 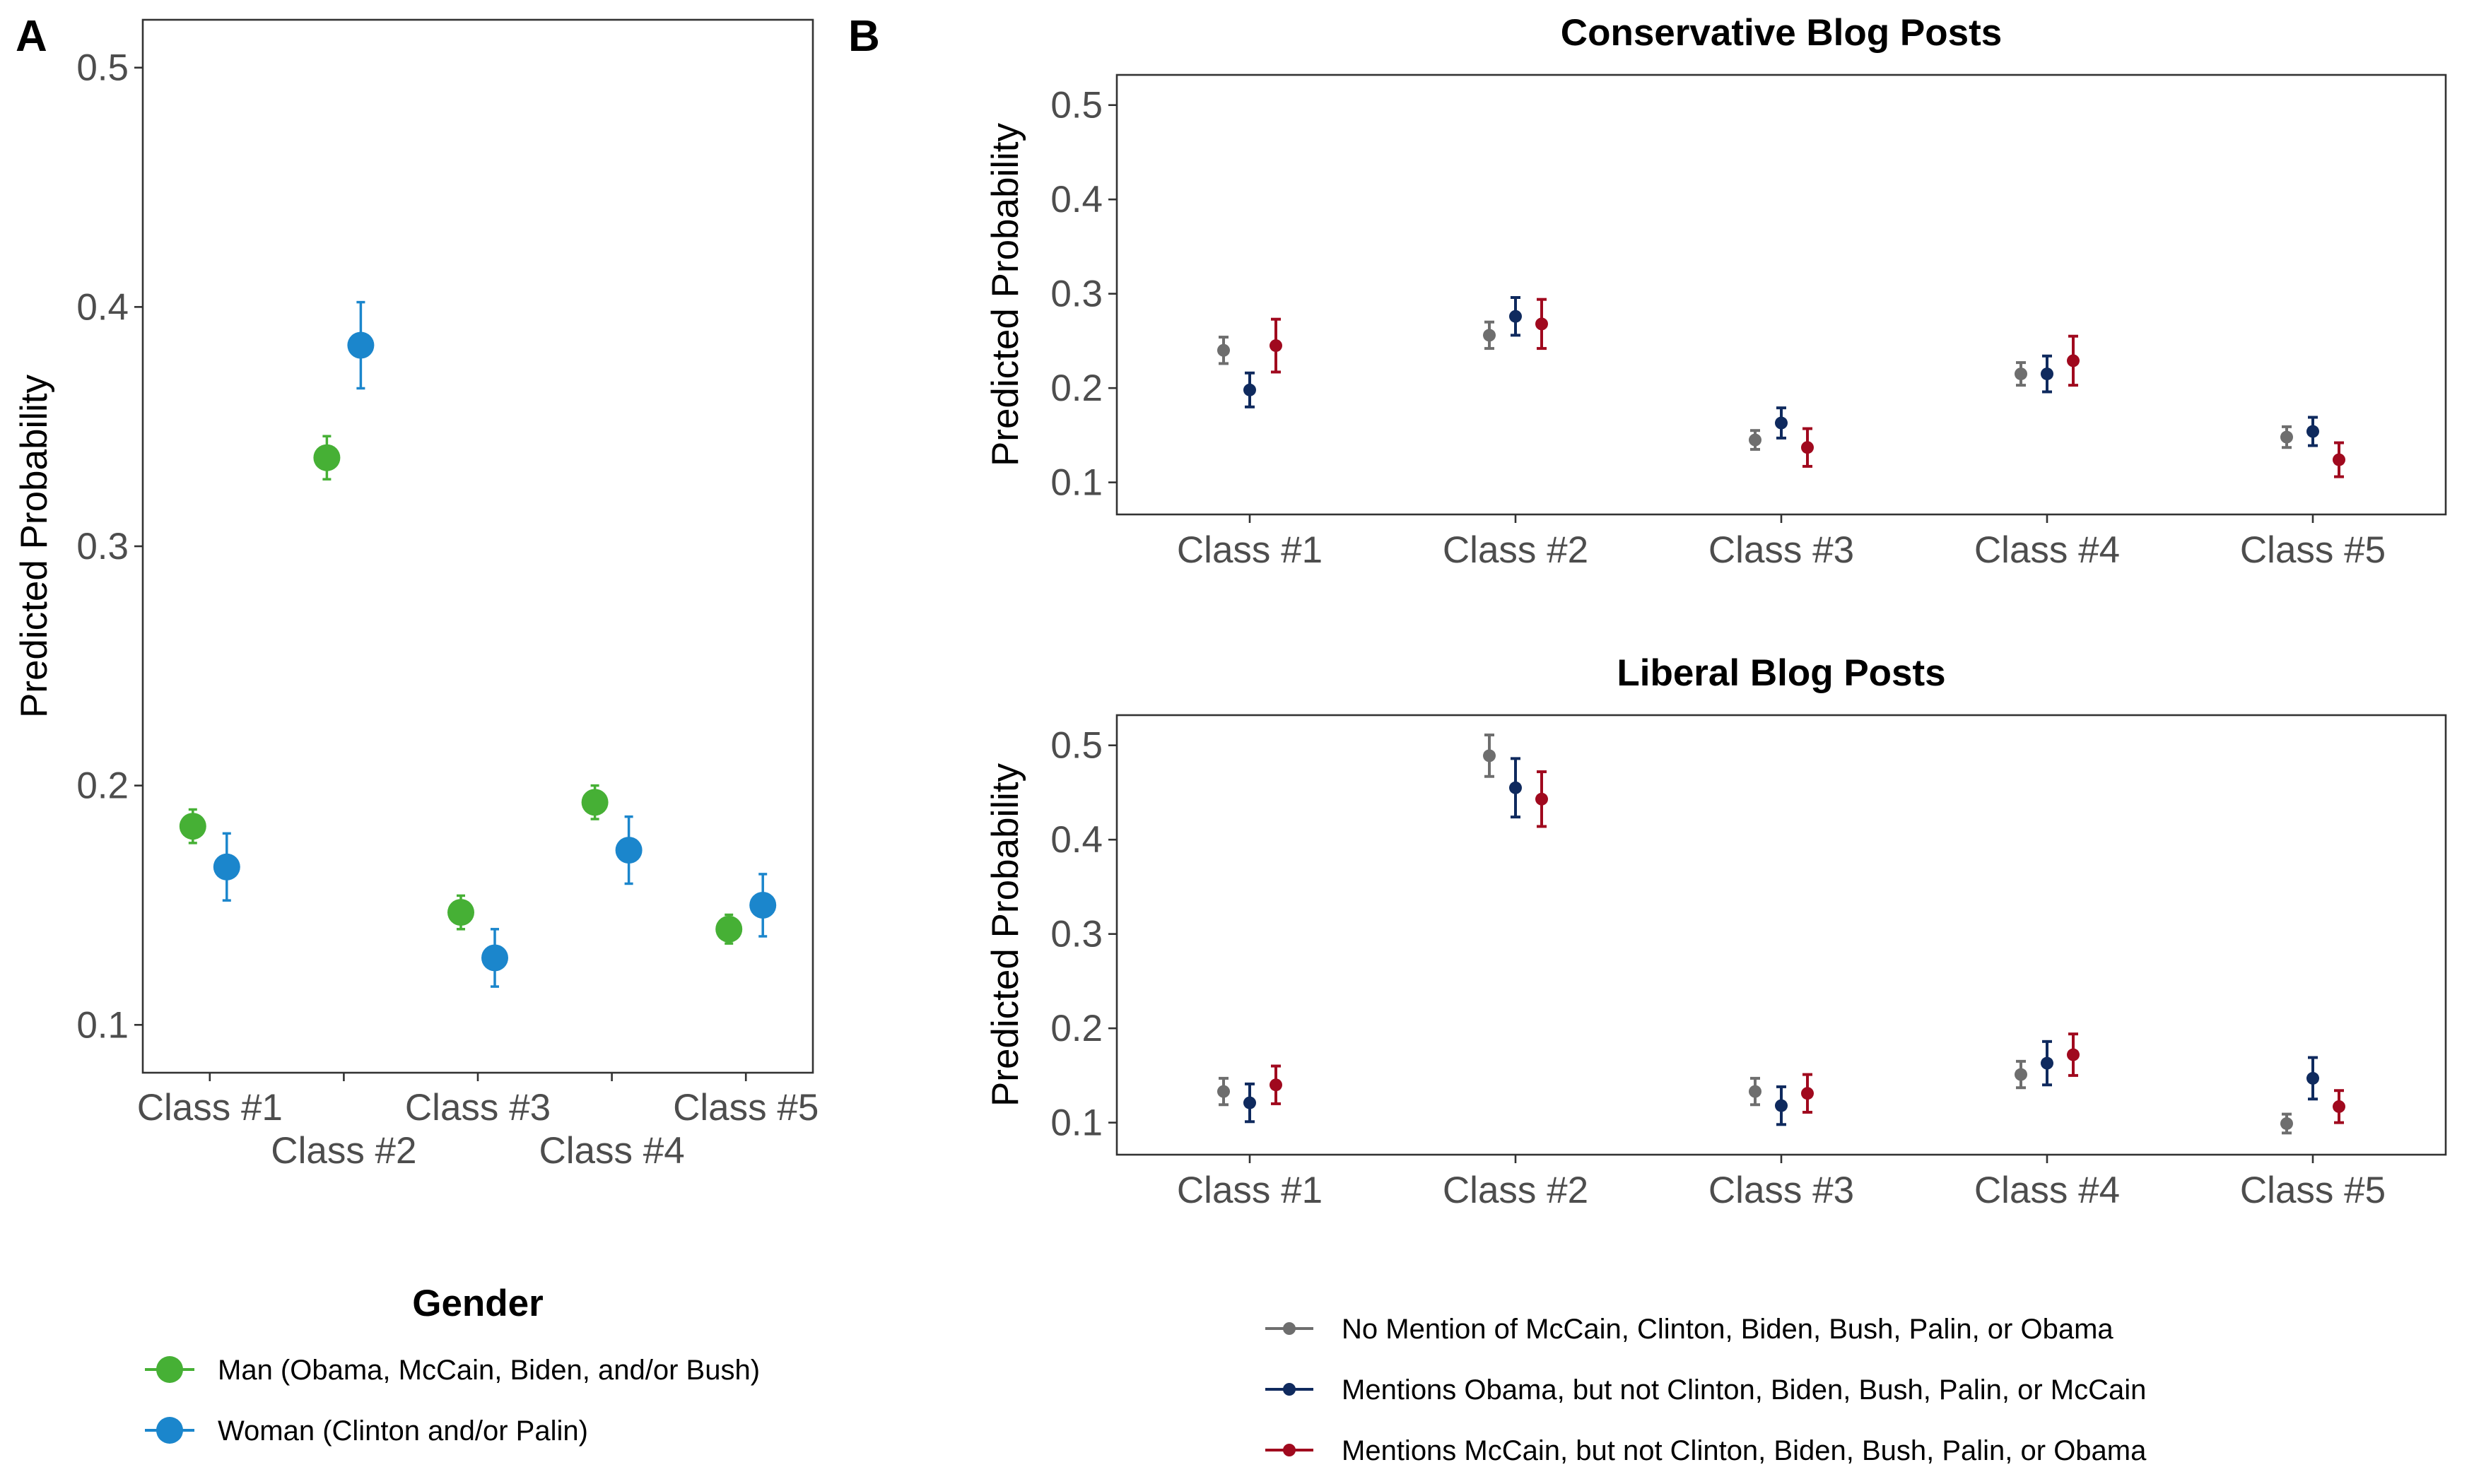 What do you see at coordinates (489, 1370) in the screenshot?
I see `legend-entry-label: Man (Obama, McCain, Biden, and/or Bush)` at bounding box center [489, 1370].